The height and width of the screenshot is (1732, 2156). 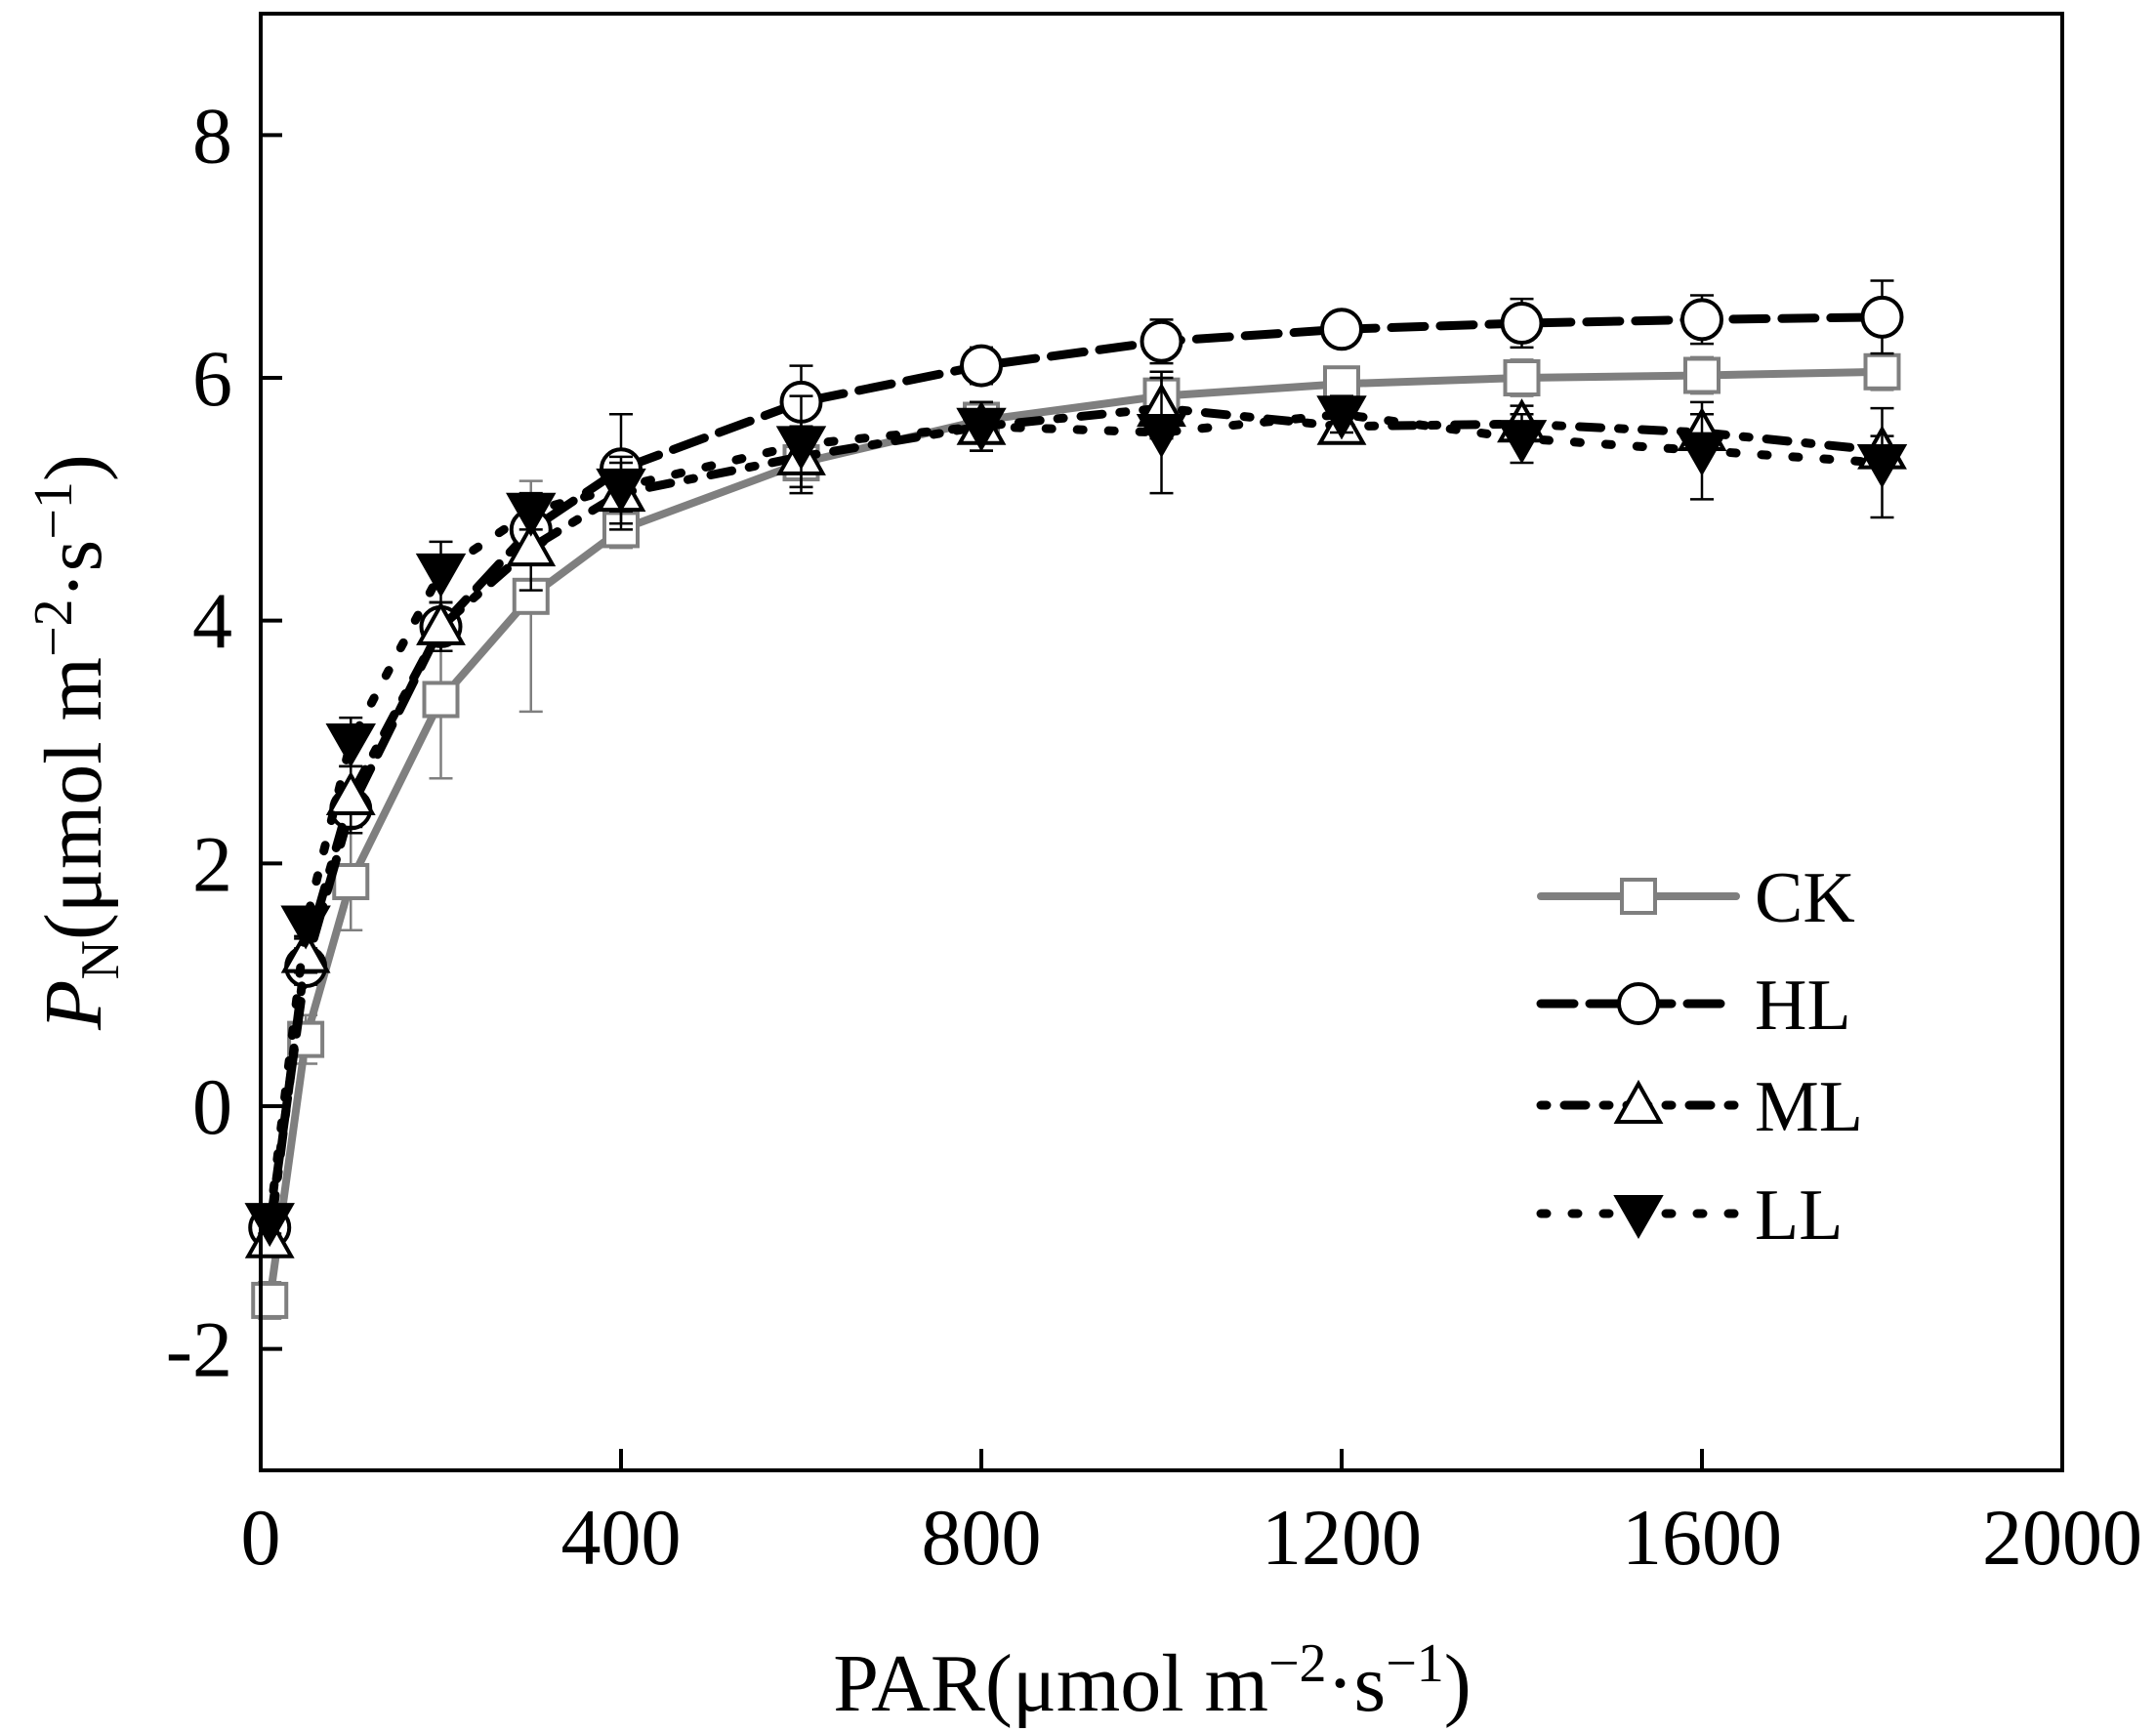 I want to click on legend-marker-CK, so click(x=1638, y=897).